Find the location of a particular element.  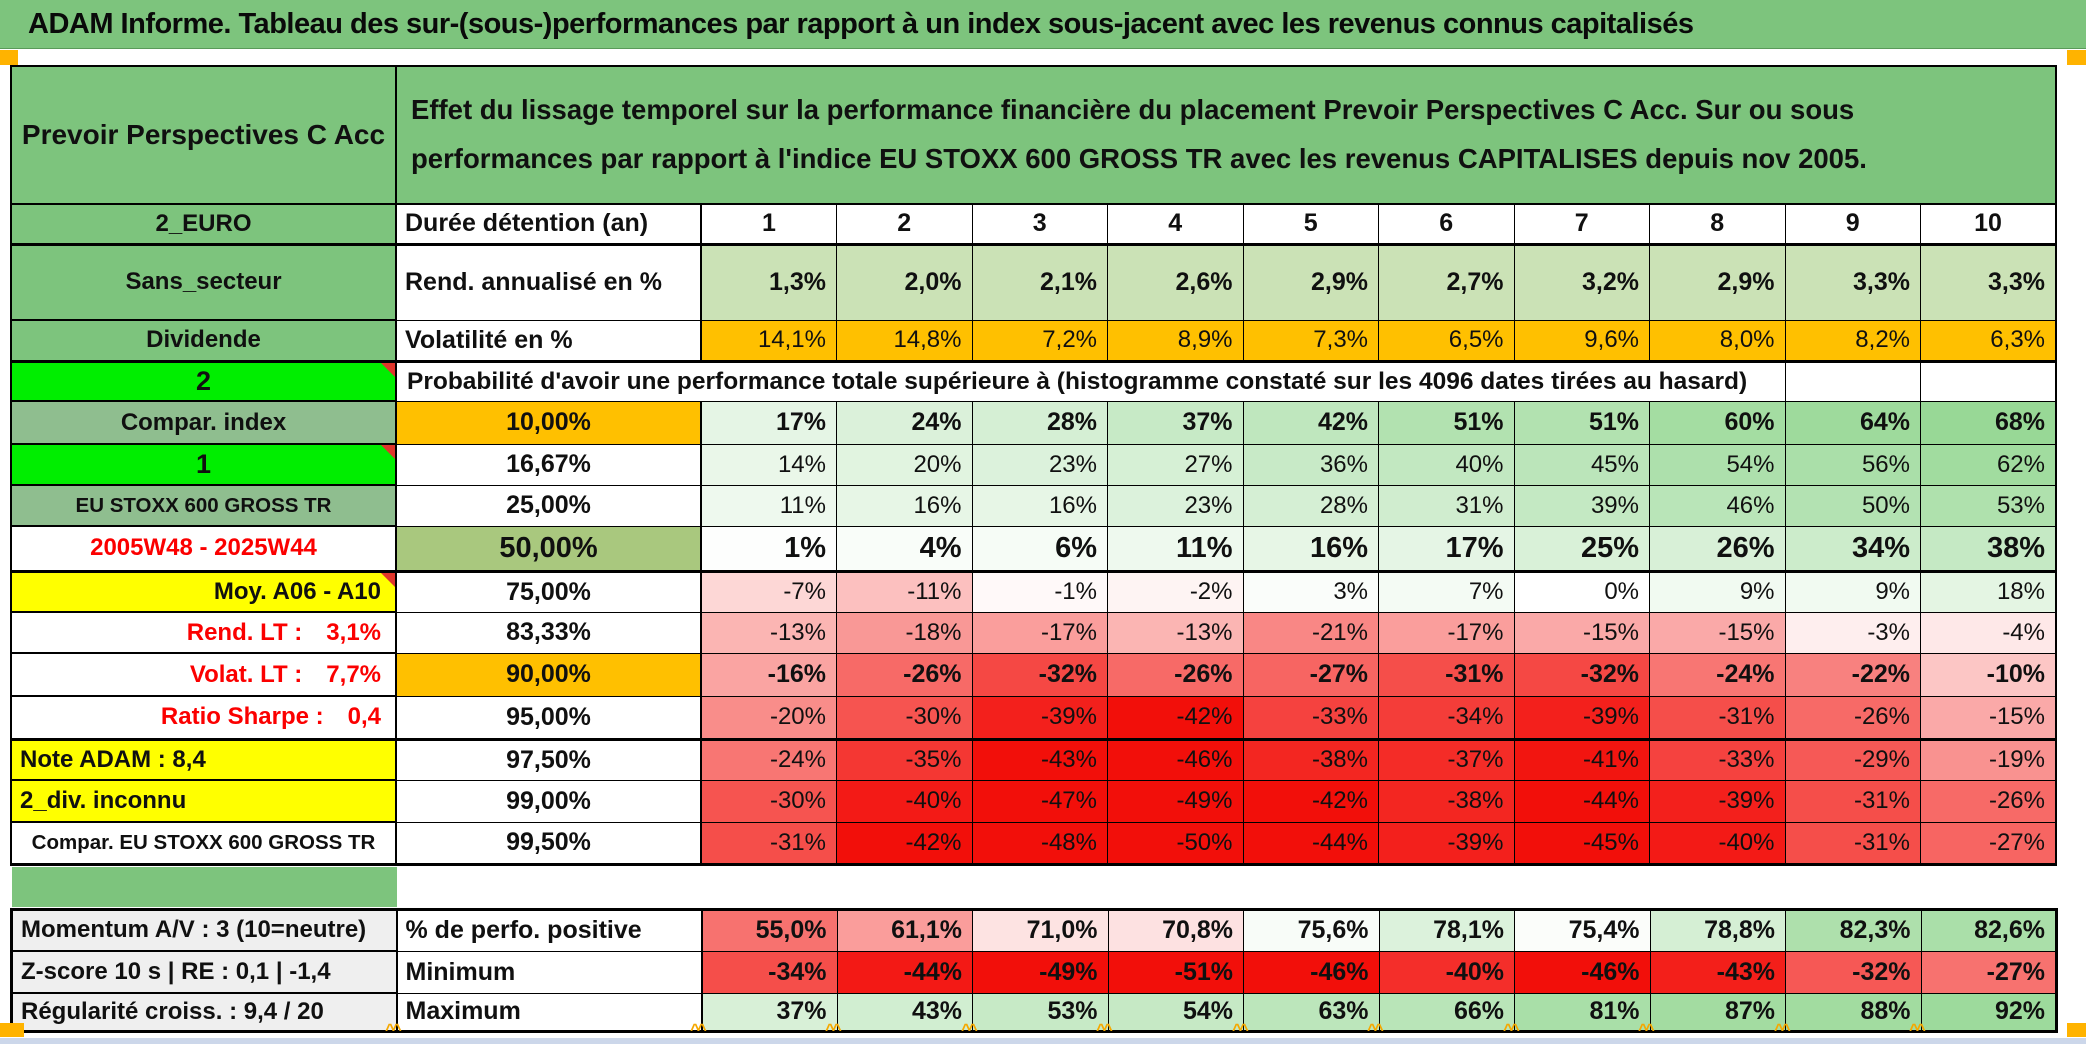

cell-p50-10: 38% is located at coordinates (1988, 549).